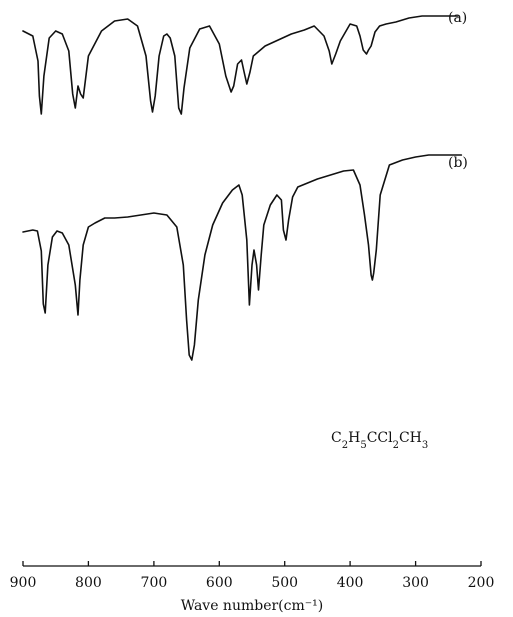 The height and width of the screenshot is (617, 513). Describe the element at coordinates (219, 583) in the screenshot. I see `x-tick-label: 600` at that location.